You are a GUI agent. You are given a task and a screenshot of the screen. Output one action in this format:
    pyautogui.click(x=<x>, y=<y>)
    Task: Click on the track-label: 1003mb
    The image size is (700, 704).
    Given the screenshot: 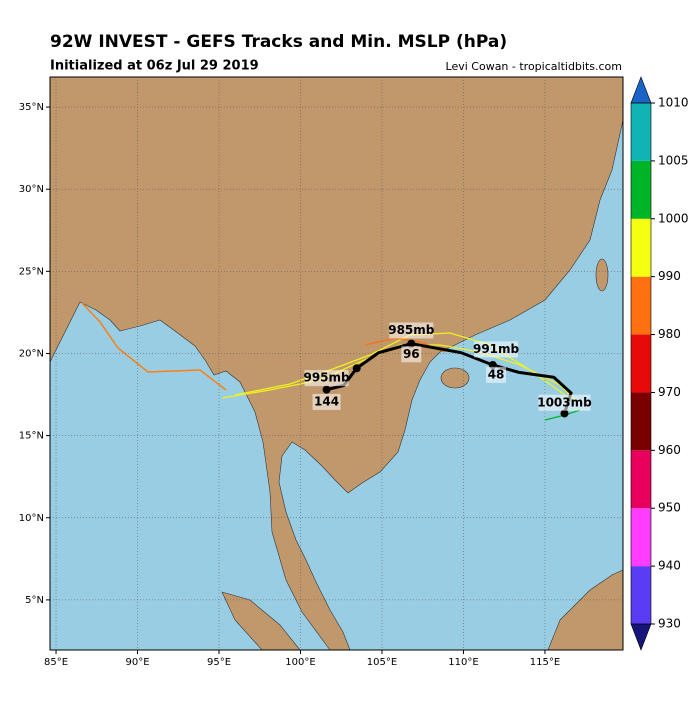 What is the action you would take?
    pyautogui.click(x=564, y=402)
    